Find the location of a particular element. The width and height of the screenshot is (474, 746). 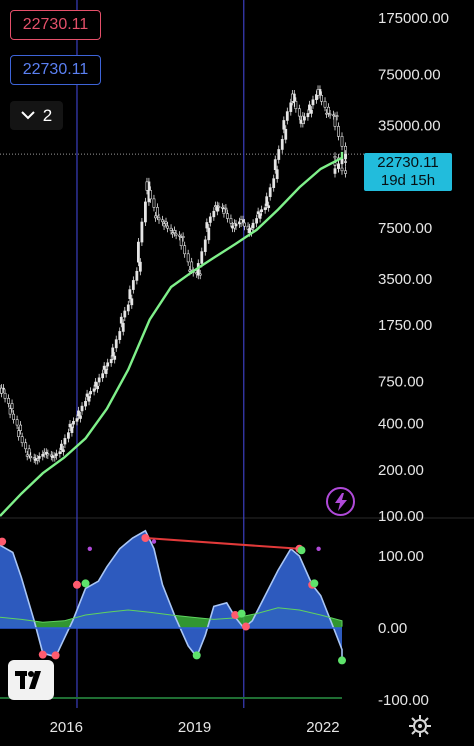

tradingview-logo is located at coordinates (31, 680).